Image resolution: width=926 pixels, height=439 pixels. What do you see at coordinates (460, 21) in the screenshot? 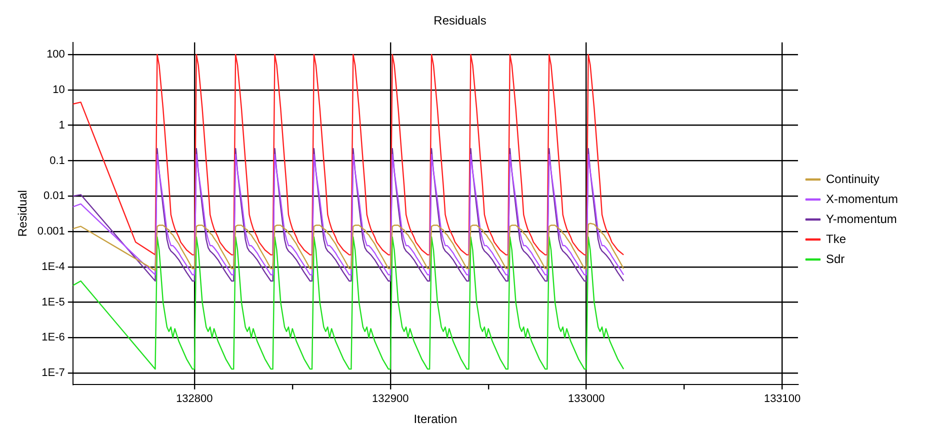
I see `chart-title: Residuals` at bounding box center [460, 21].